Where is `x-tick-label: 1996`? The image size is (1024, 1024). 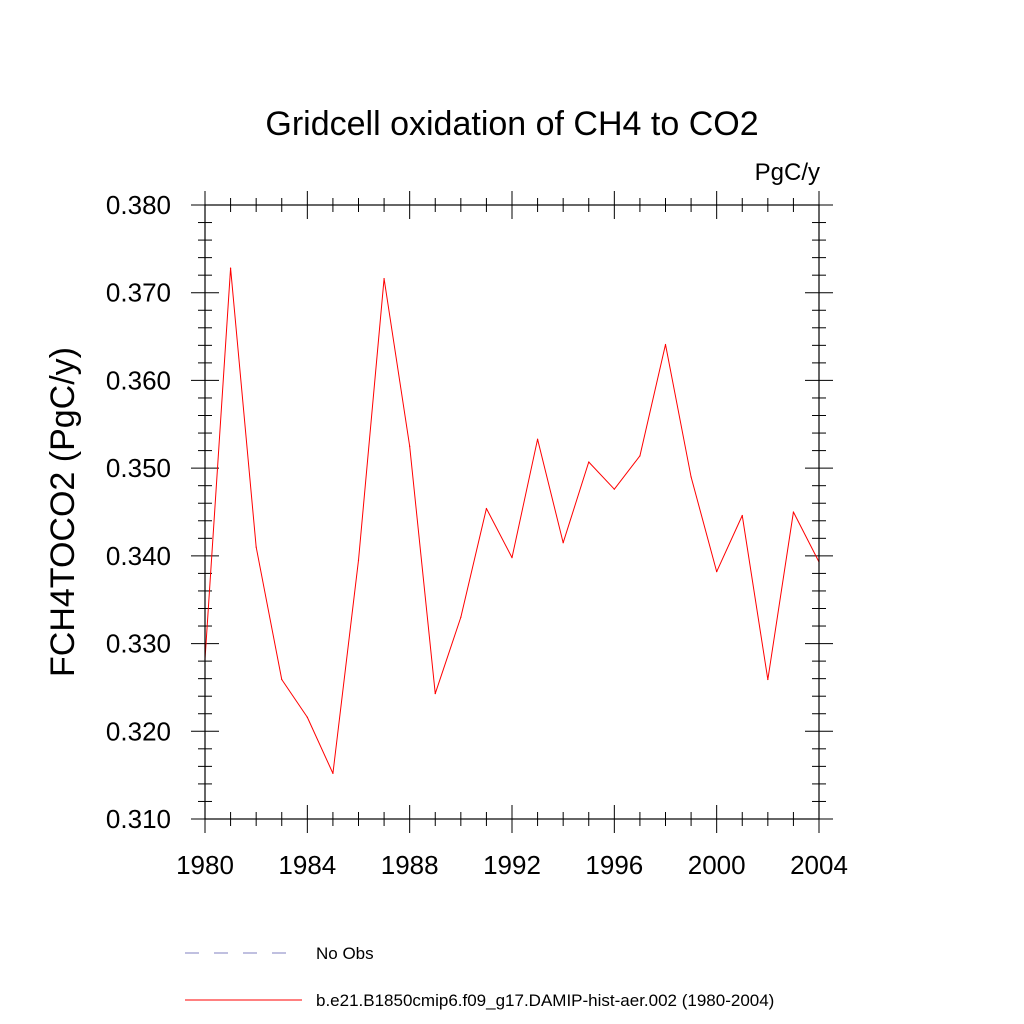 x-tick-label: 1996 is located at coordinates (614, 865).